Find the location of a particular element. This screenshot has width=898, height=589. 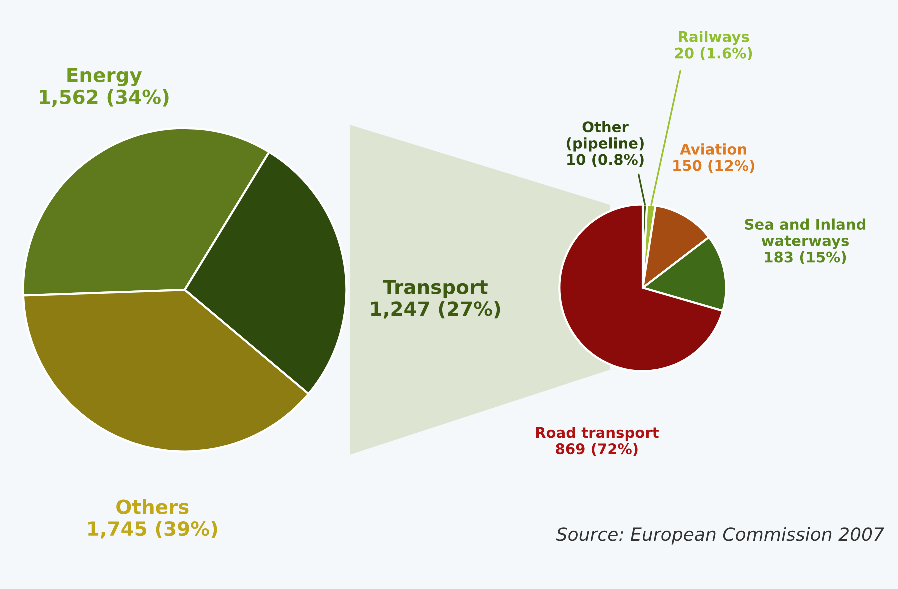

slice-label: Other (pipeline) is located at coordinates (605, 136).